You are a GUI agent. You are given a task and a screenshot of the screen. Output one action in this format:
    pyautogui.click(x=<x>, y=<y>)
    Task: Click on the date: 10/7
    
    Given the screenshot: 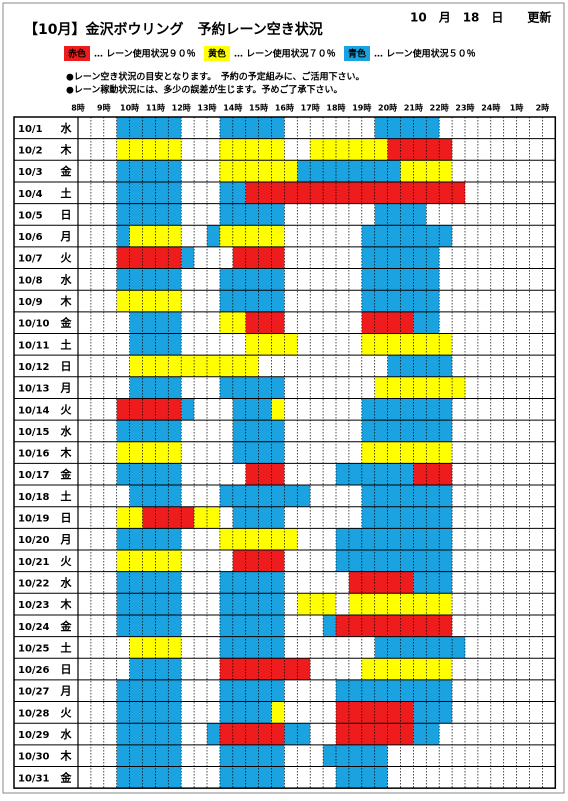 What is the action you would take?
    pyautogui.click(x=30, y=259)
    